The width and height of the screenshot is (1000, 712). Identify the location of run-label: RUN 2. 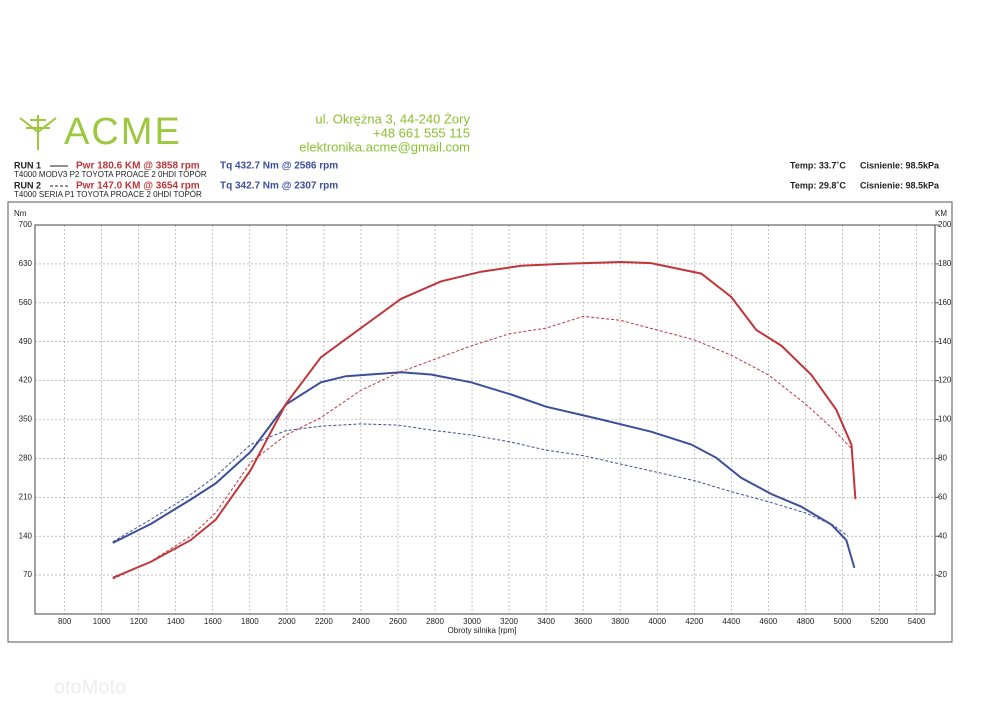
(27, 185).